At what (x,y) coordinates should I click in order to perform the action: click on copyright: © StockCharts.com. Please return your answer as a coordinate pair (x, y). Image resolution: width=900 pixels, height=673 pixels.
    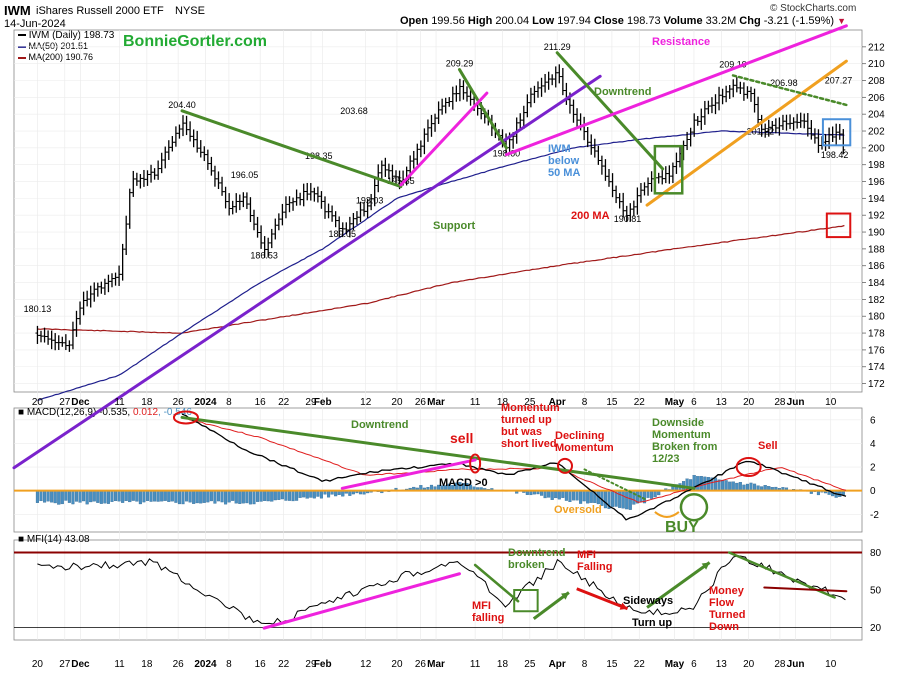
    Looking at the image, I should click on (813, 8).